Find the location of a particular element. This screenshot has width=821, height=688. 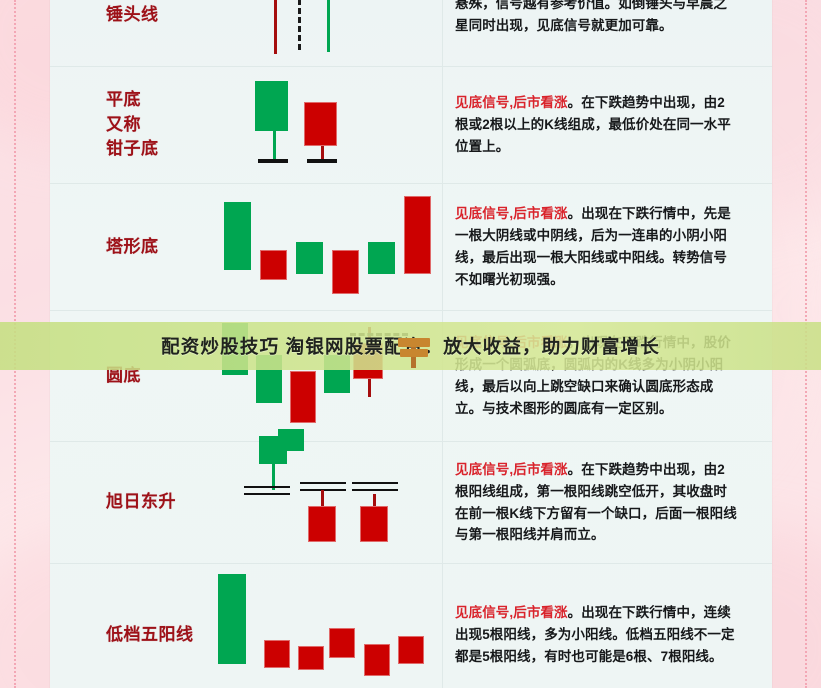

table-row: 锤头线 悬殊，信号越有参考价值。如倒锤头与早晨之星同时出 is located at coordinates (411, 33).